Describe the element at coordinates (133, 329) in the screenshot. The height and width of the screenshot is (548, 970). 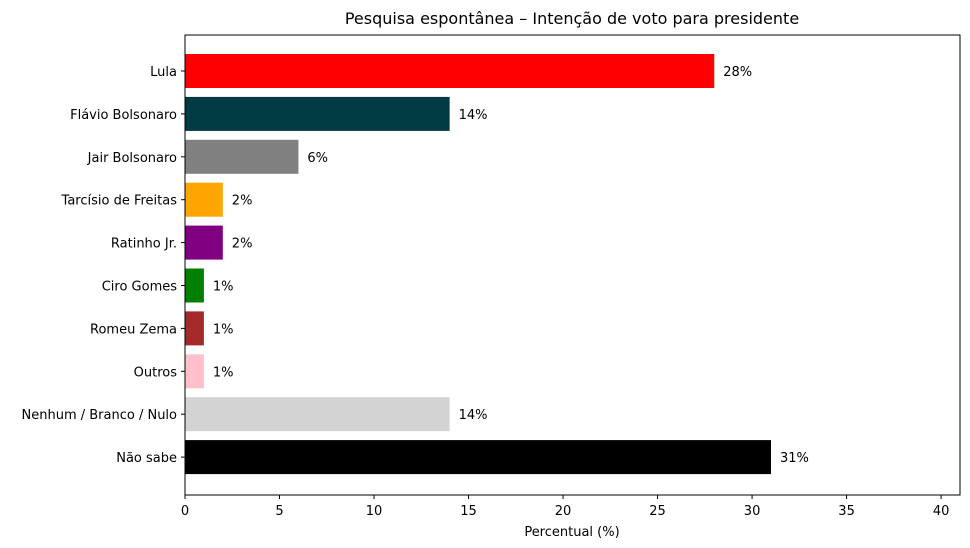
I see `y-tick-label: Romeu Zema` at that location.